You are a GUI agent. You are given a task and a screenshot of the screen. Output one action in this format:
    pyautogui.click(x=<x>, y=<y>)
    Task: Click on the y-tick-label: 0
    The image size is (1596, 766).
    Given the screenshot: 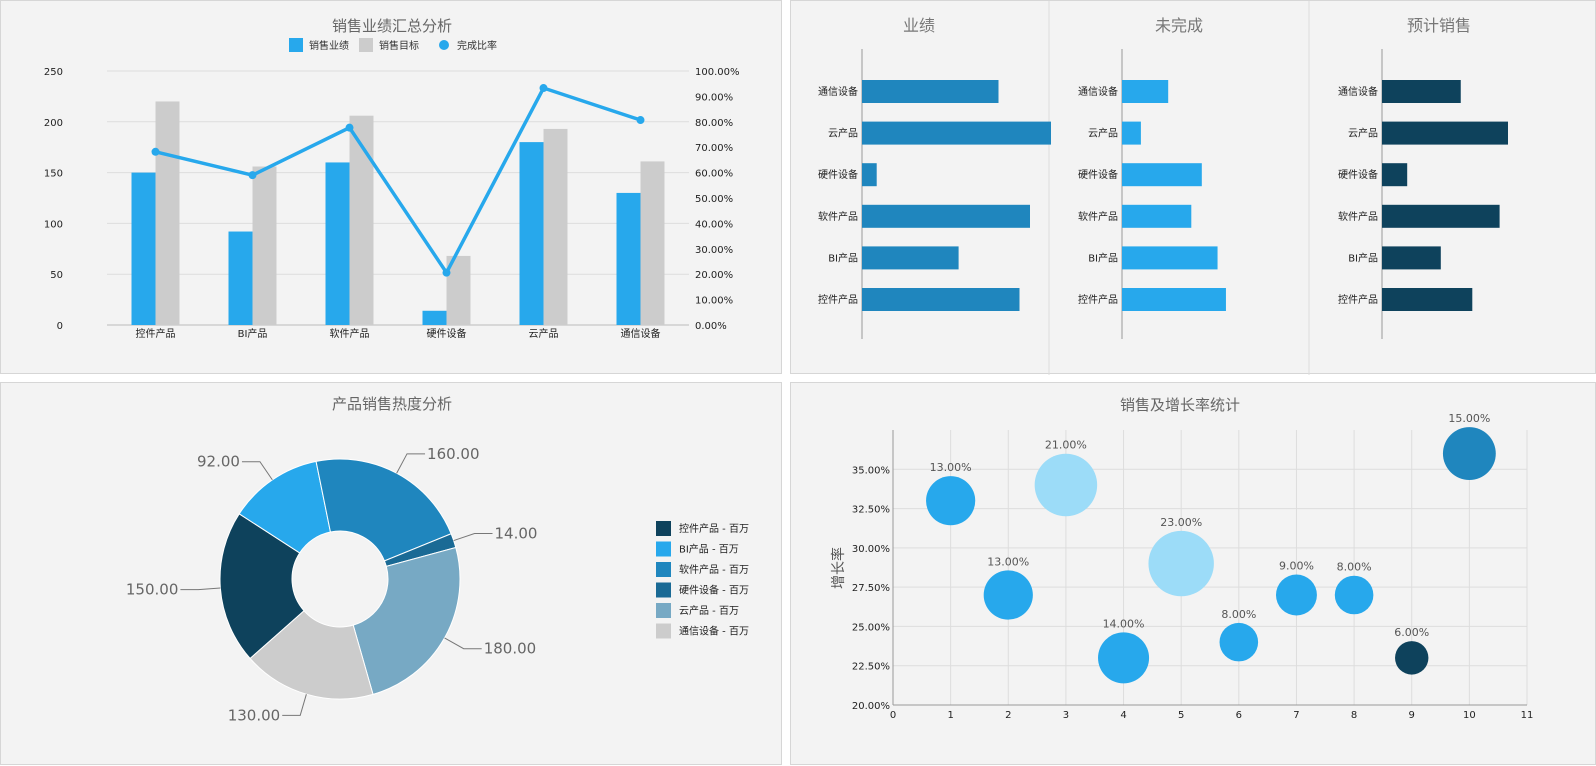 What is the action you would take?
    pyautogui.click(x=60, y=326)
    